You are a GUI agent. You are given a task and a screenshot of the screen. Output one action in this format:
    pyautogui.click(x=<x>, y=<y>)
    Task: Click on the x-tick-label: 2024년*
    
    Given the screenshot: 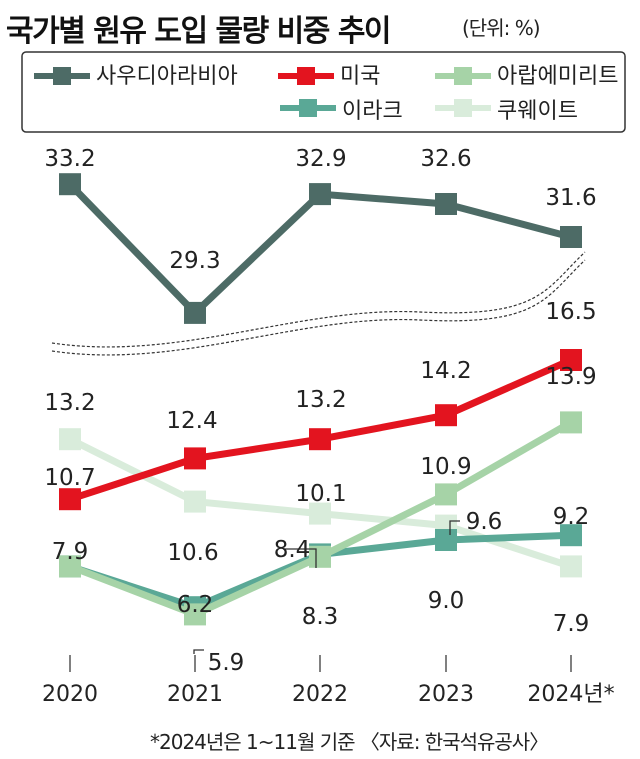 What is the action you would take?
    pyautogui.click(x=570, y=694)
    